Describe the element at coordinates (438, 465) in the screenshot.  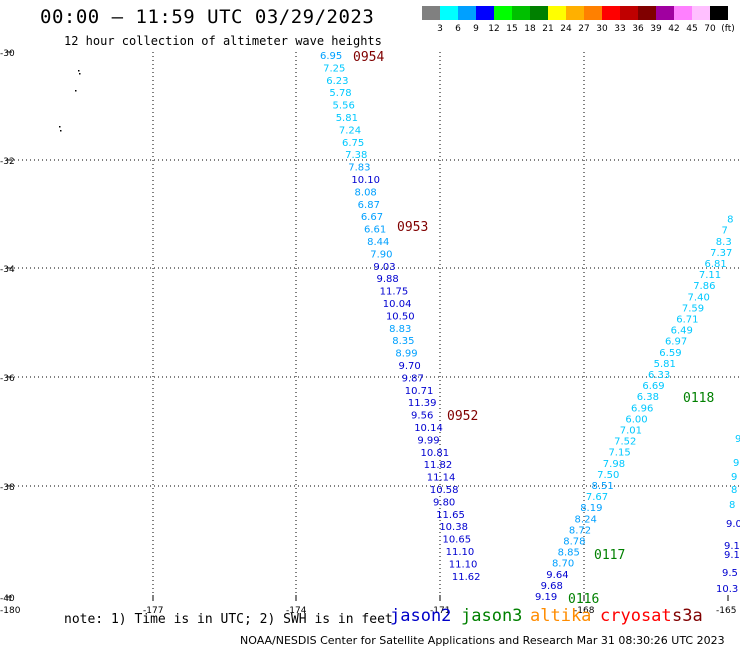
I see `track-west-value: 11.82` at that location.